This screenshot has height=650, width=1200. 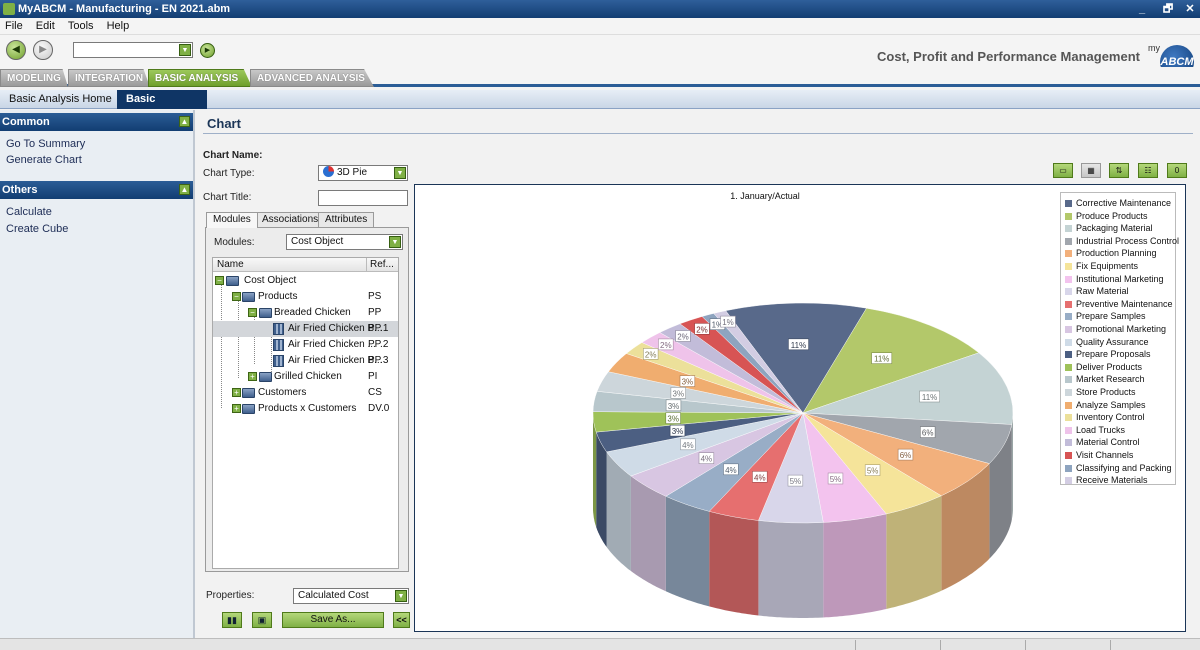 What do you see at coordinates (270, 280) in the screenshot?
I see `tree-item-label: Cost Object` at bounding box center [270, 280].